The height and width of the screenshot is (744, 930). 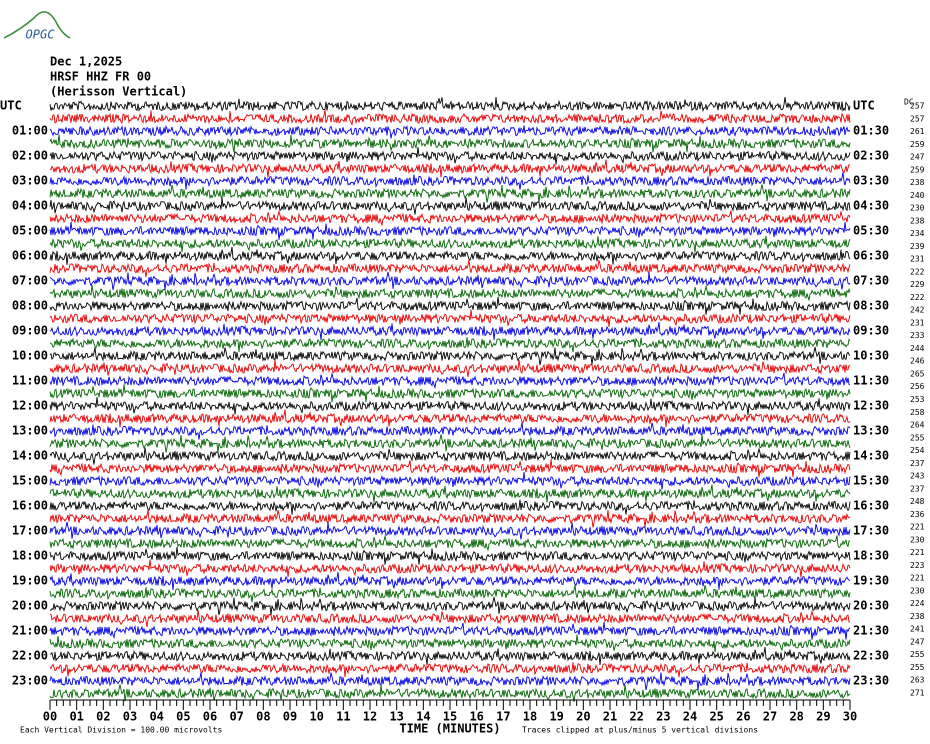 I want to click on x-tick-label: 07, so click(x=236, y=717).